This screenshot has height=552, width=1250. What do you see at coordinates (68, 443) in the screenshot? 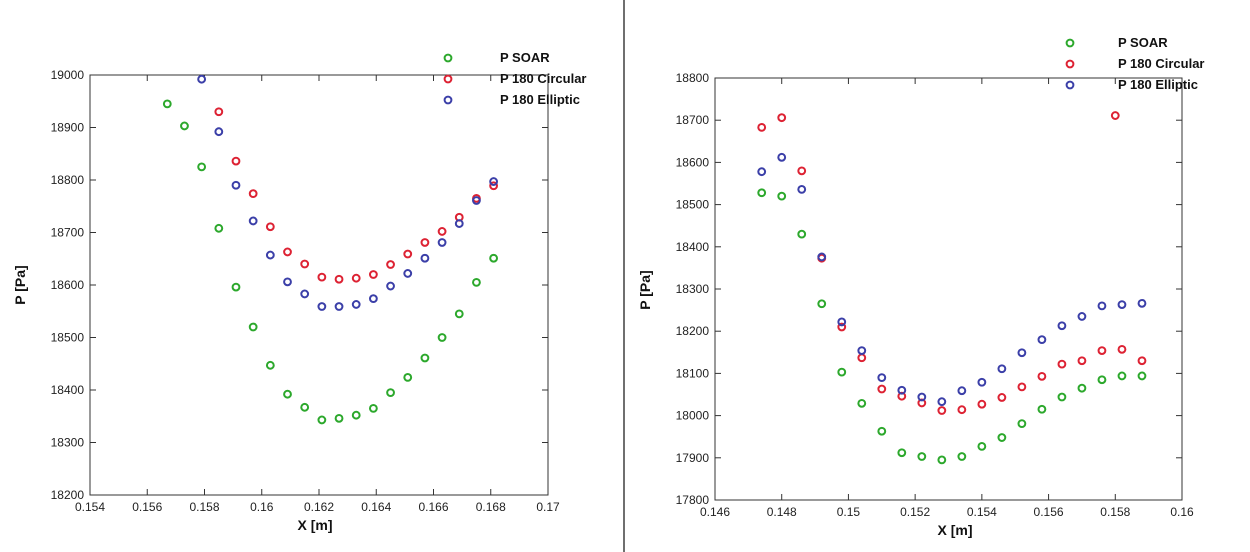
I see `y-tick-label: 18300` at bounding box center [68, 443].